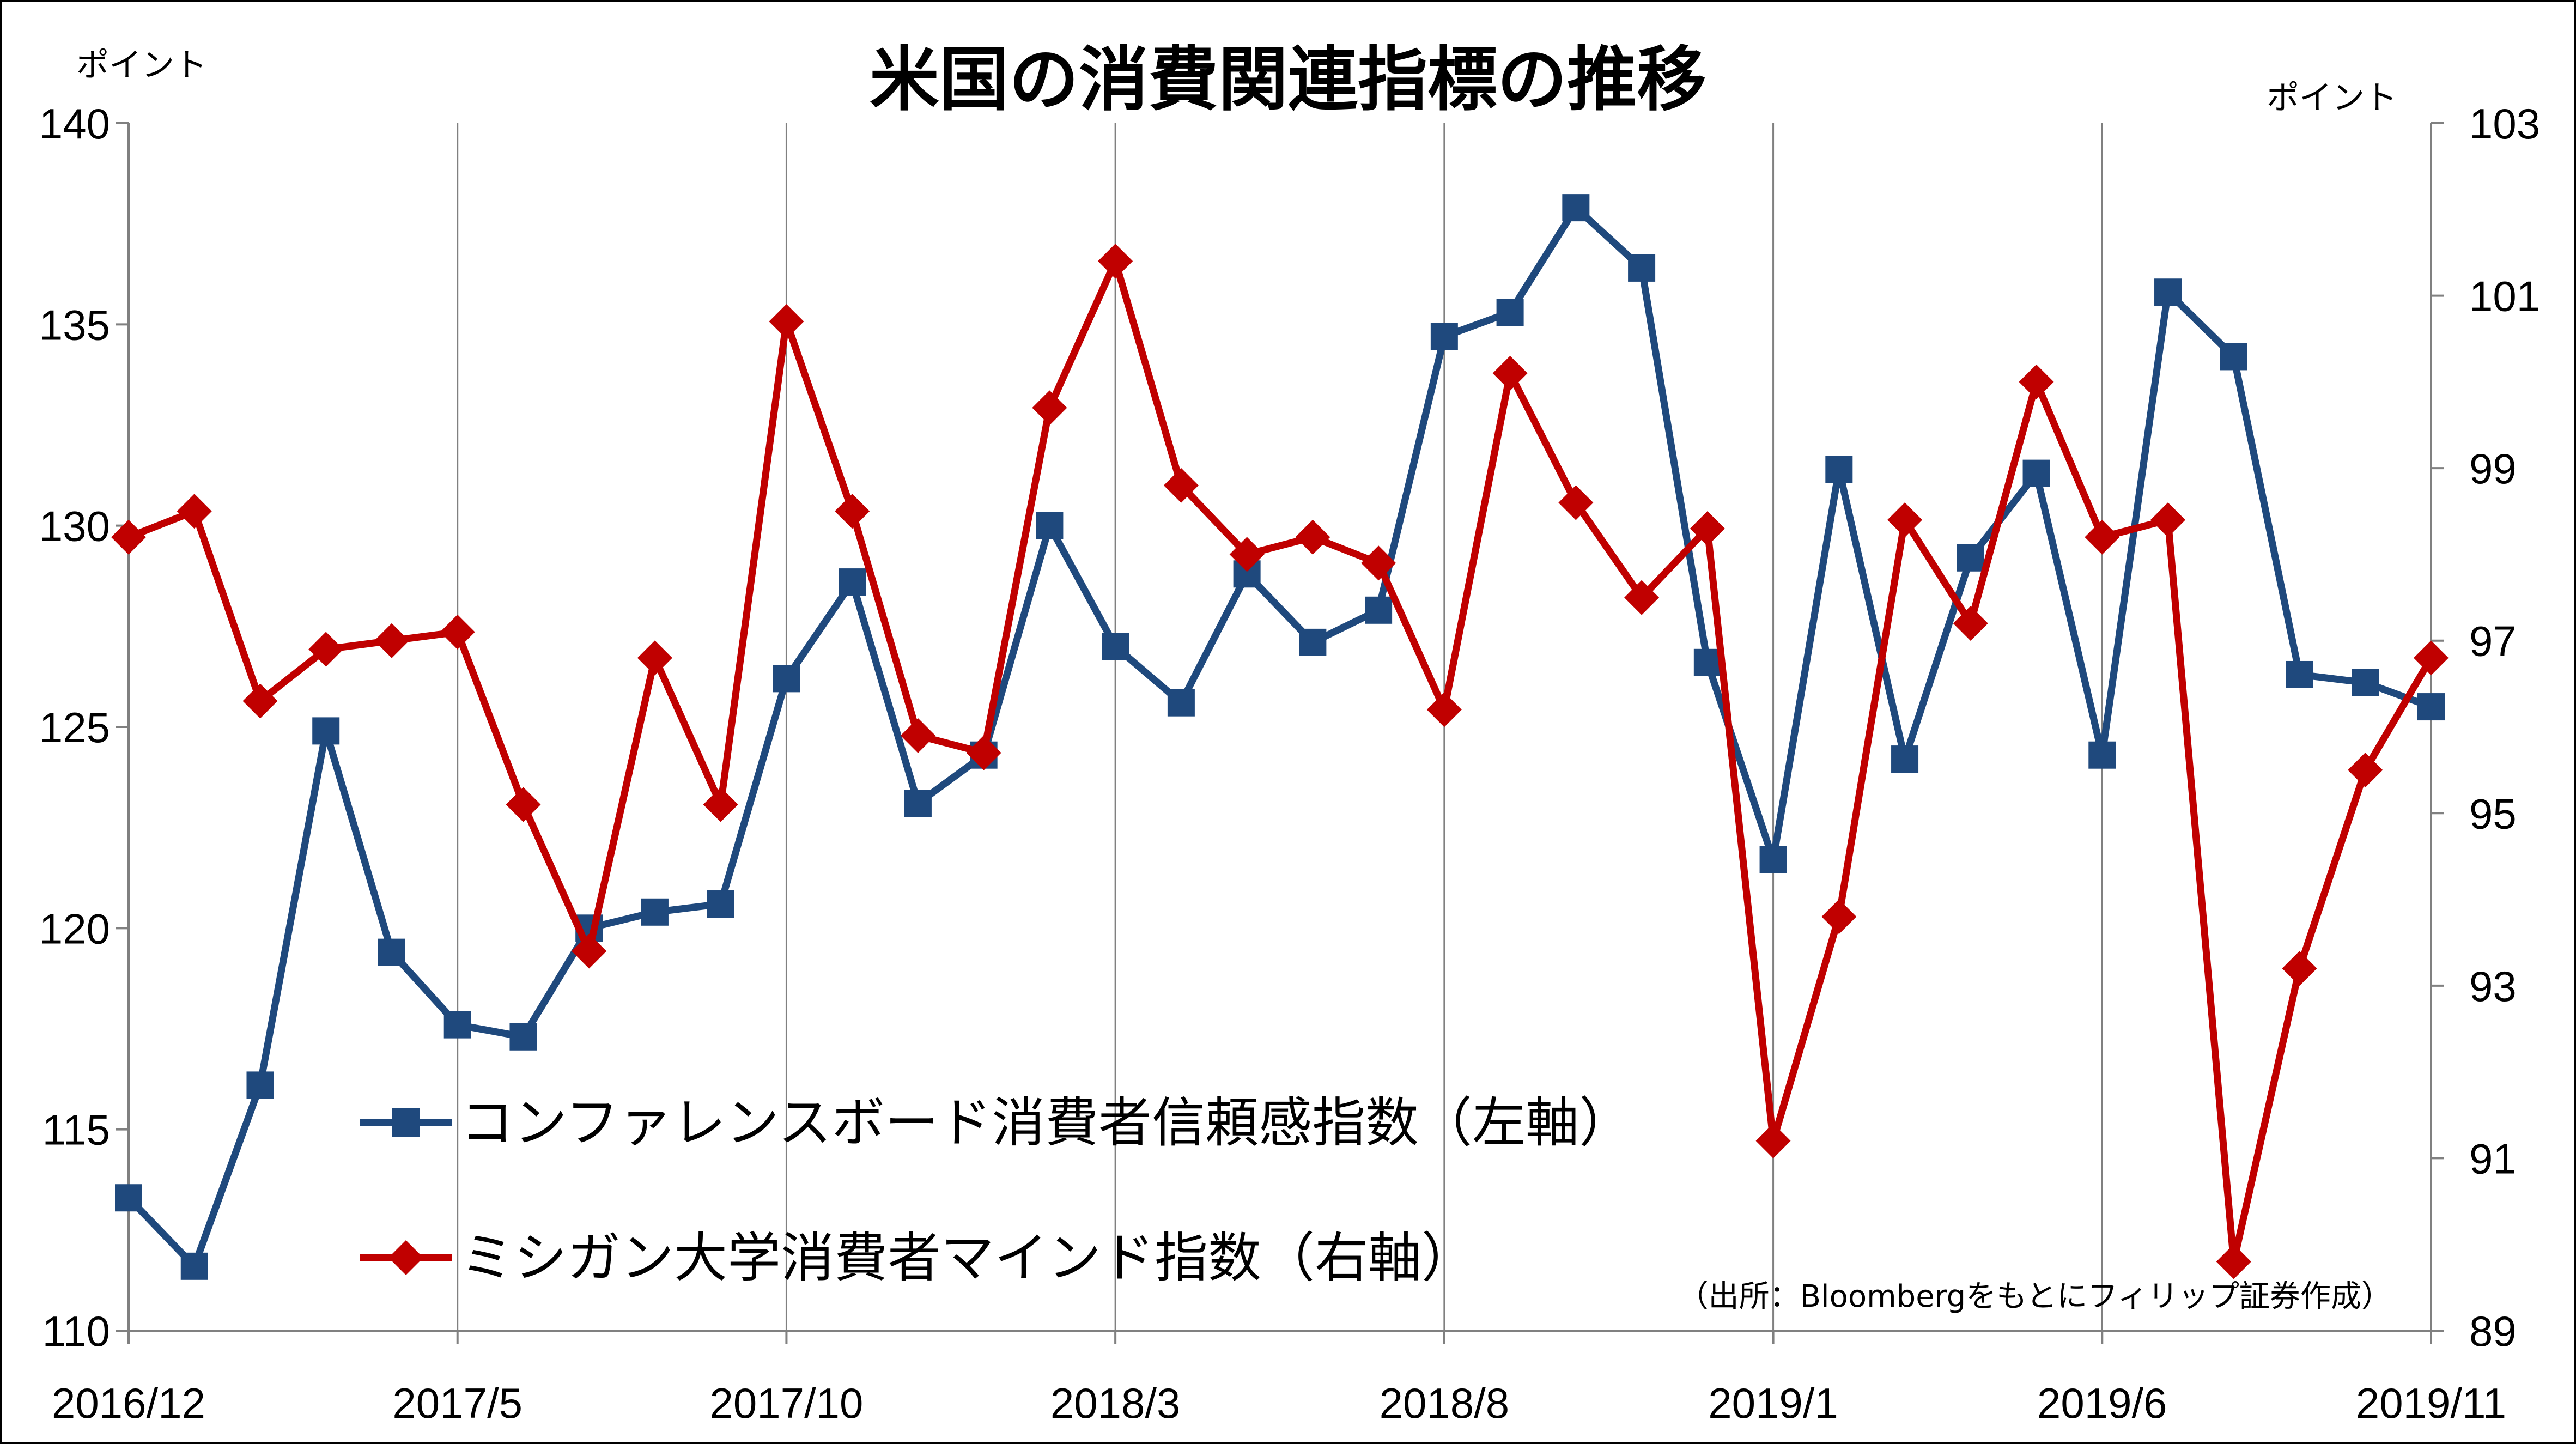  I want to click on x-tick-label: 2018/3, so click(1115, 1403).